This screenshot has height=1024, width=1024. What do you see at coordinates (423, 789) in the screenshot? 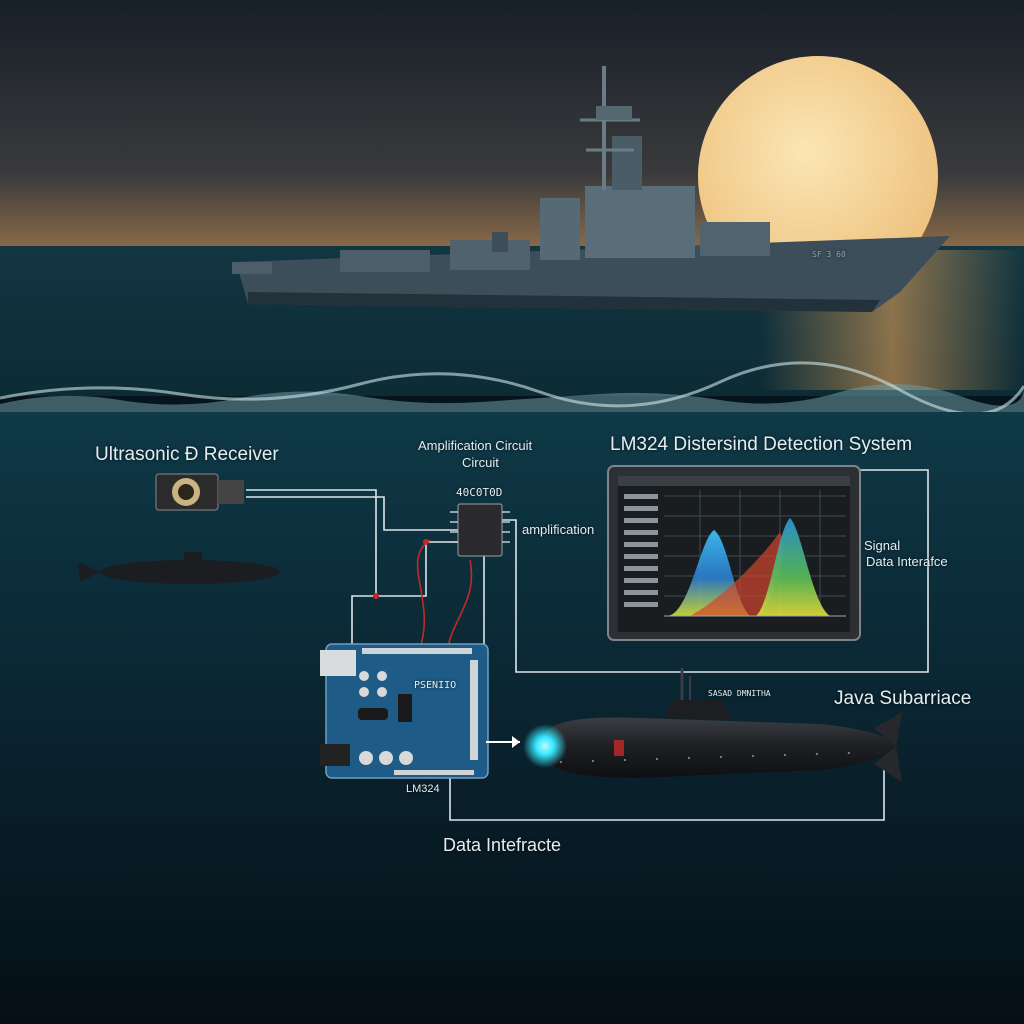
I see `board-label: LM324` at bounding box center [423, 789].